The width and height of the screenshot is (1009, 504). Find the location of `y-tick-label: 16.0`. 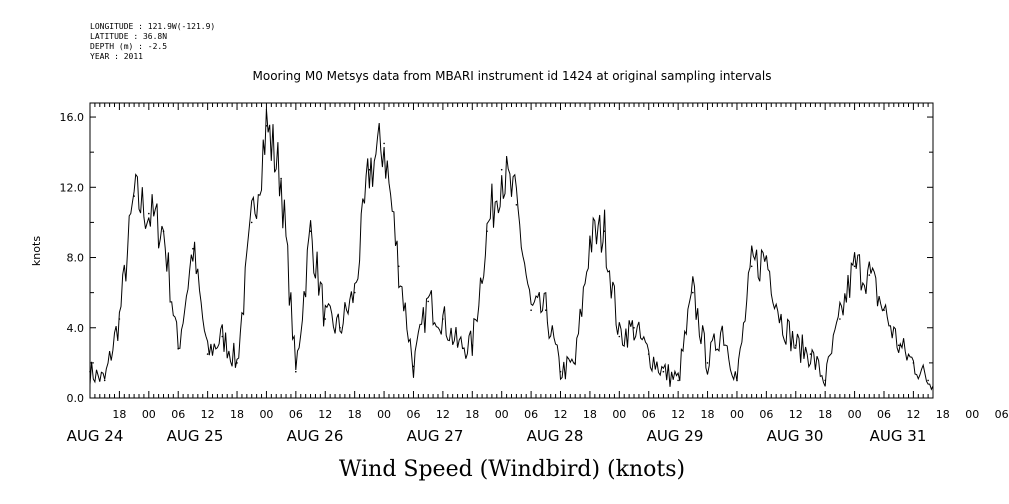

y-tick-label: 16.0 is located at coordinates (72, 117).